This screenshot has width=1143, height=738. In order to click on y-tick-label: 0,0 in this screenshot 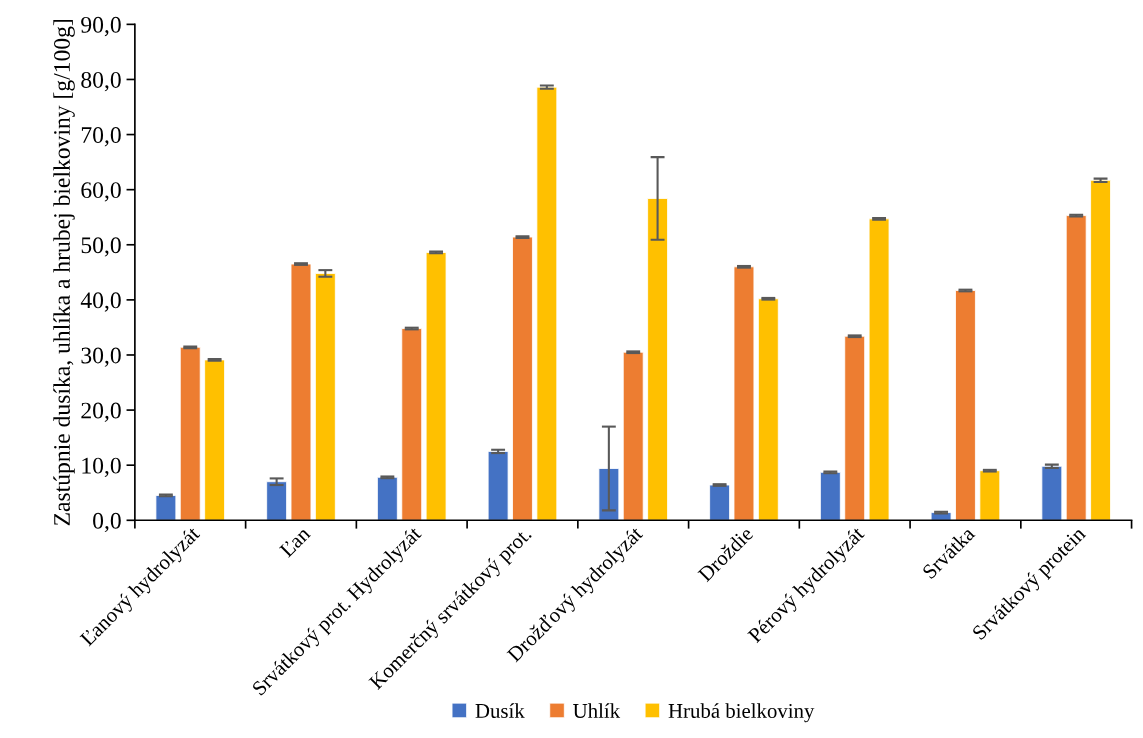, I will do `click(107, 522)`.